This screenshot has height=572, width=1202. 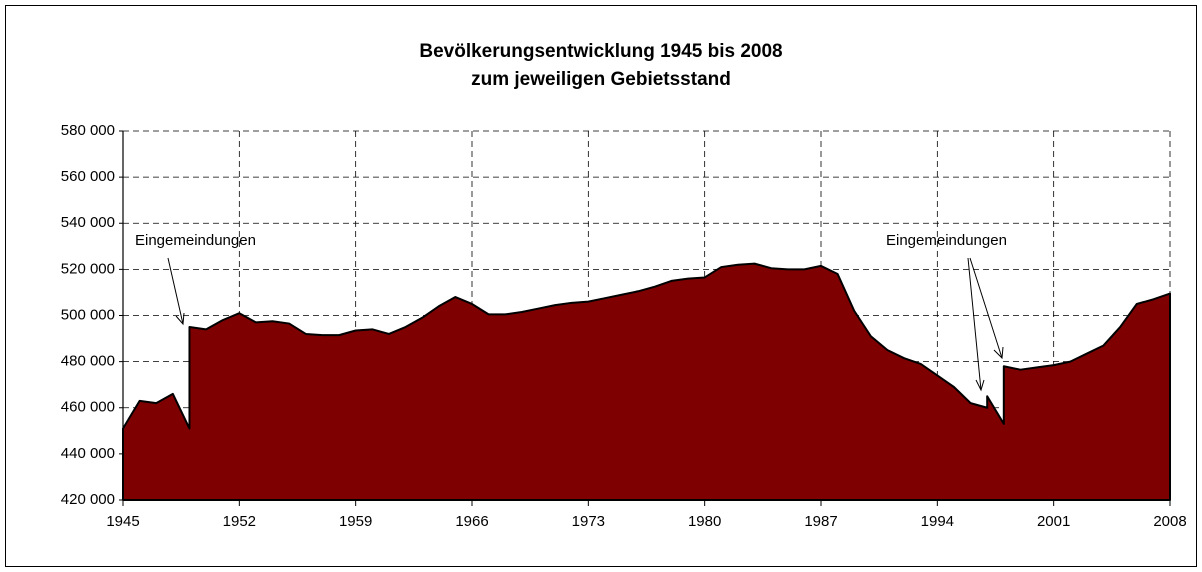 What do you see at coordinates (355, 521) in the screenshot?
I see `x-tick-label: 1959` at bounding box center [355, 521].